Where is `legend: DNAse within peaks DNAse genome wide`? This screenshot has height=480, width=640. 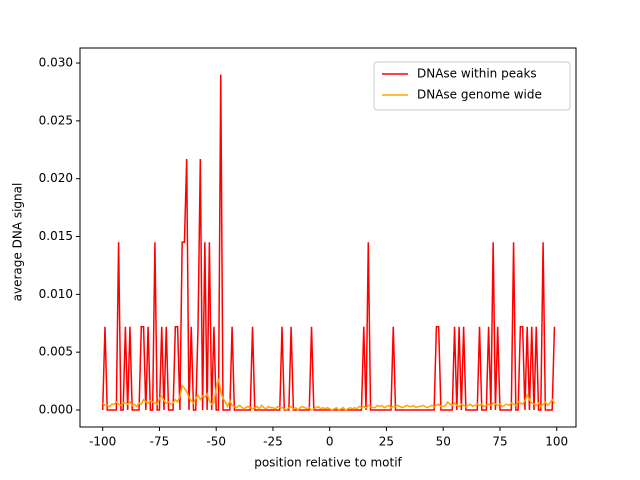
legend: DNAse within peaks DNAse genome wide is located at coordinates (472, 86).